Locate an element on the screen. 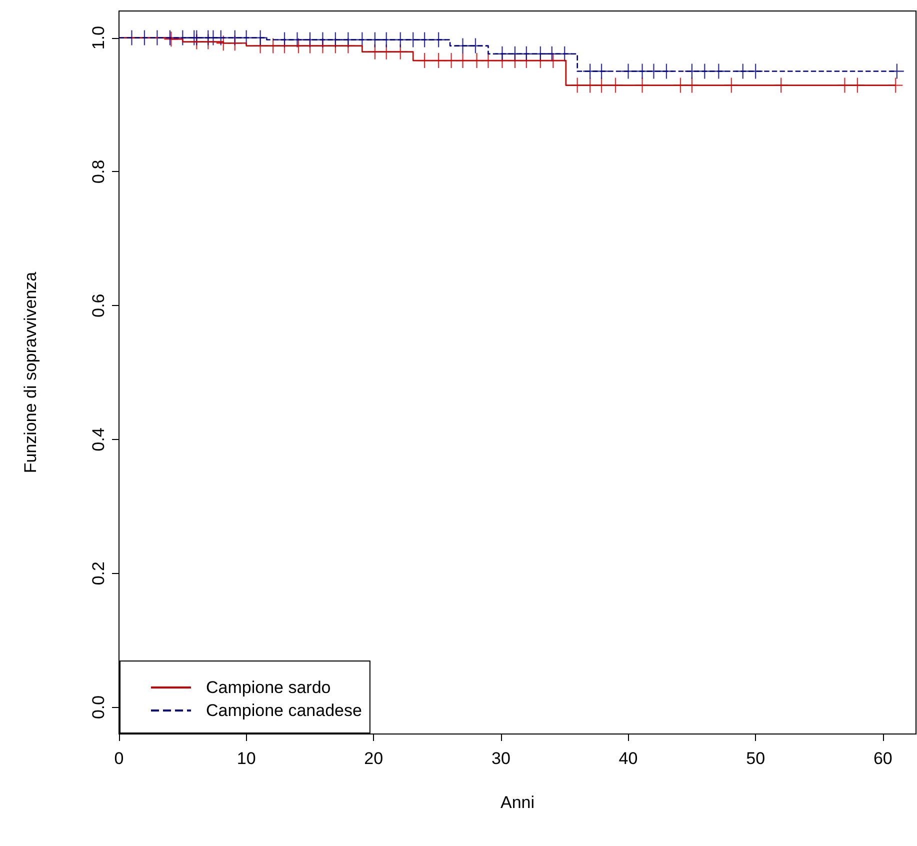  x-tick-label: 60 is located at coordinates (882, 758).